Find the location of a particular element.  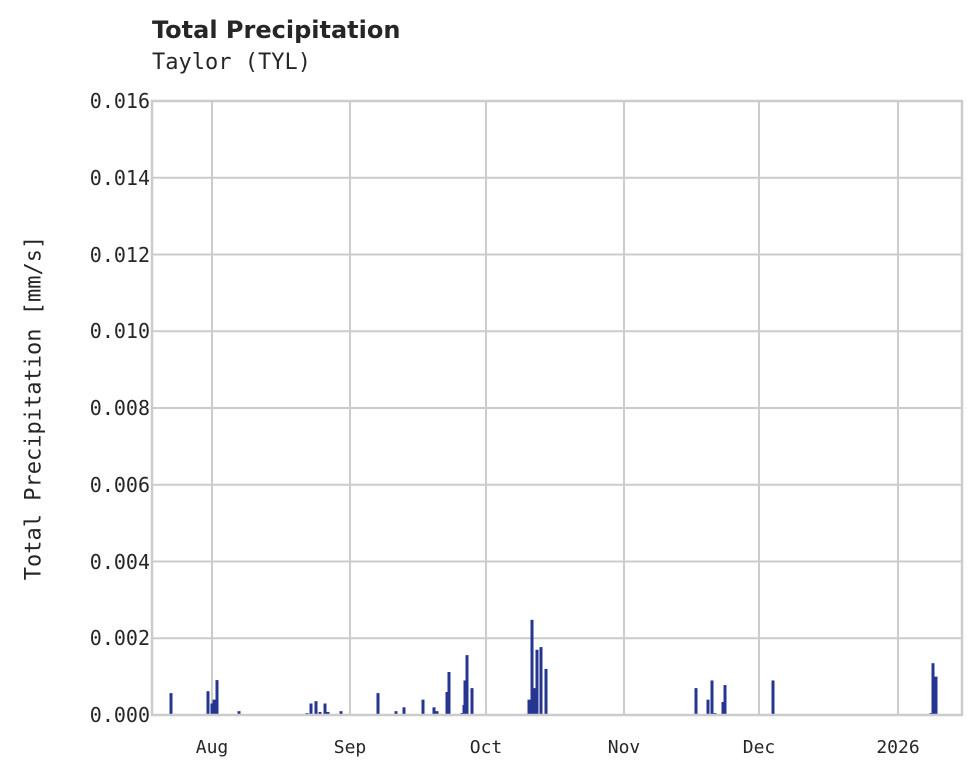

x-tick-label: Nov is located at coordinates (624, 747).